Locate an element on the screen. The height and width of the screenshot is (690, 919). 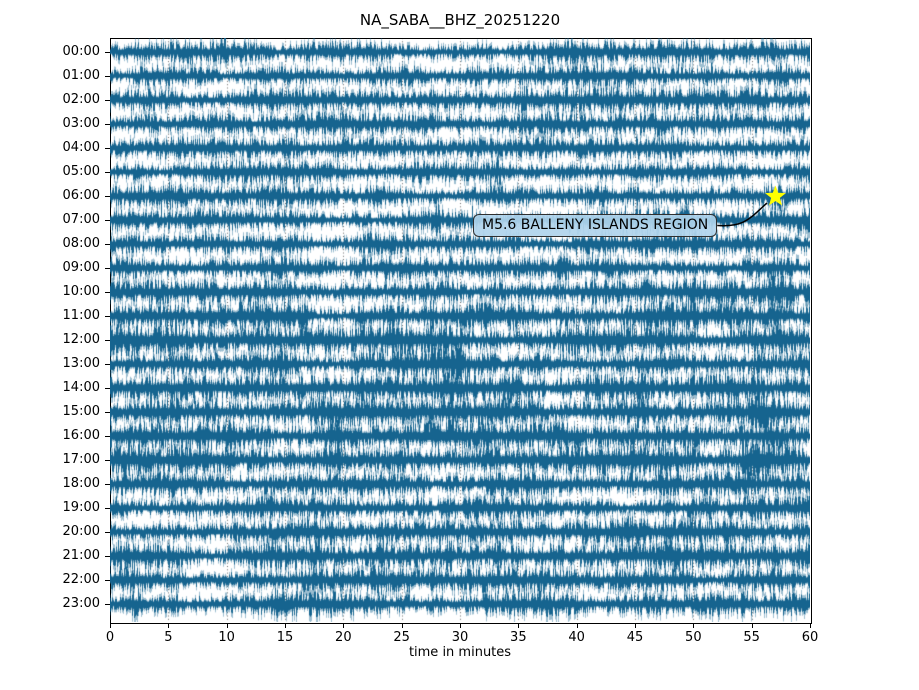
y-tick-label: 19:00 is located at coordinates (81, 507).